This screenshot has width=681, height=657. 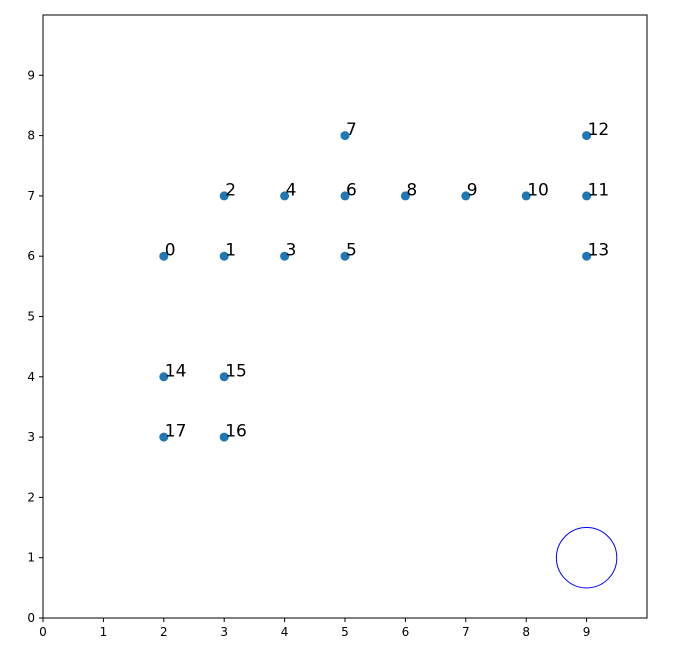 I want to click on x-axis: 0 1 2 3 4 5 6 7 8 9, so click(x=314, y=628).